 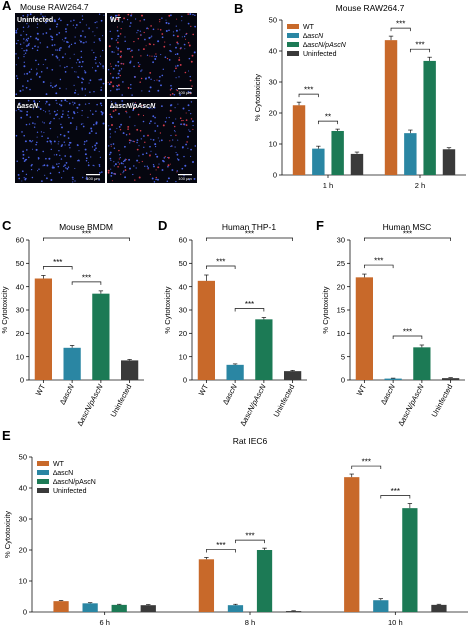 What do you see at coordinates (378, 261) in the screenshot?
I see `significance-label: ***` at bounding box center [378, 261].